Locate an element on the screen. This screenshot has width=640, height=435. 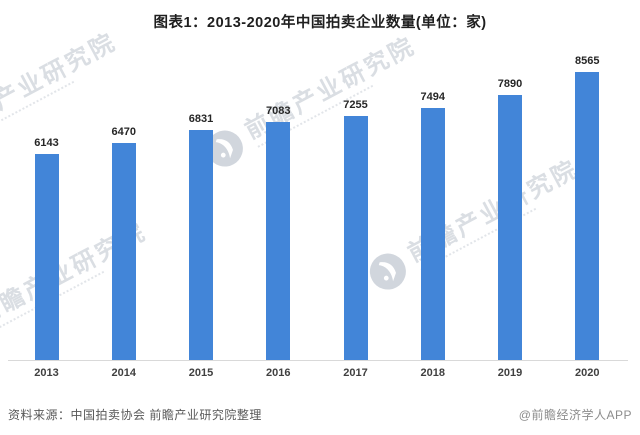
bar-value-label: 7890 is located at coordinates (510, 84).